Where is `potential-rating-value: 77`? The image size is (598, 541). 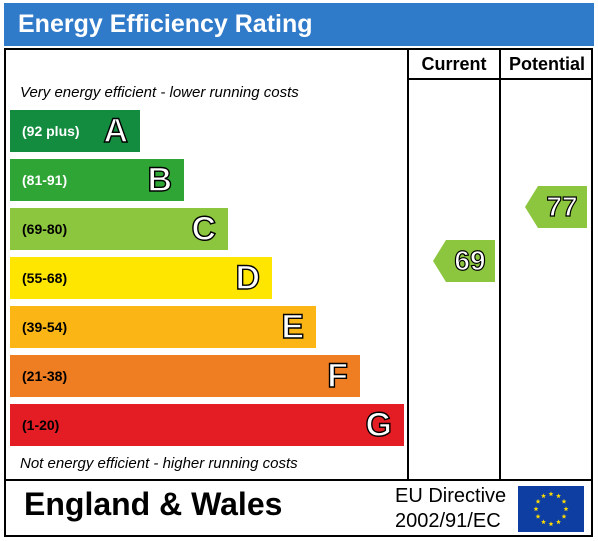 potential-rating-value: 77 is located at coordinates (562, 207).